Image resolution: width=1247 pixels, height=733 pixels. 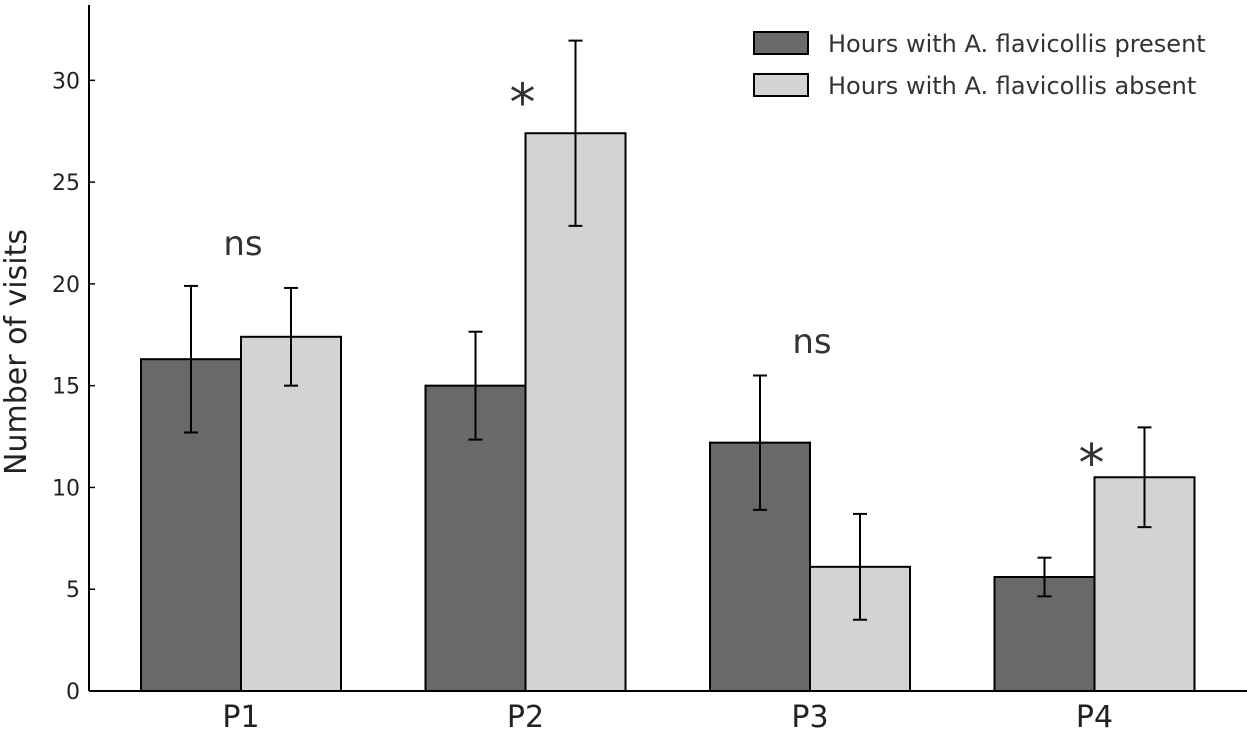 I want to click on y-axis-label: Number of visits, so click(x=17, y=352).